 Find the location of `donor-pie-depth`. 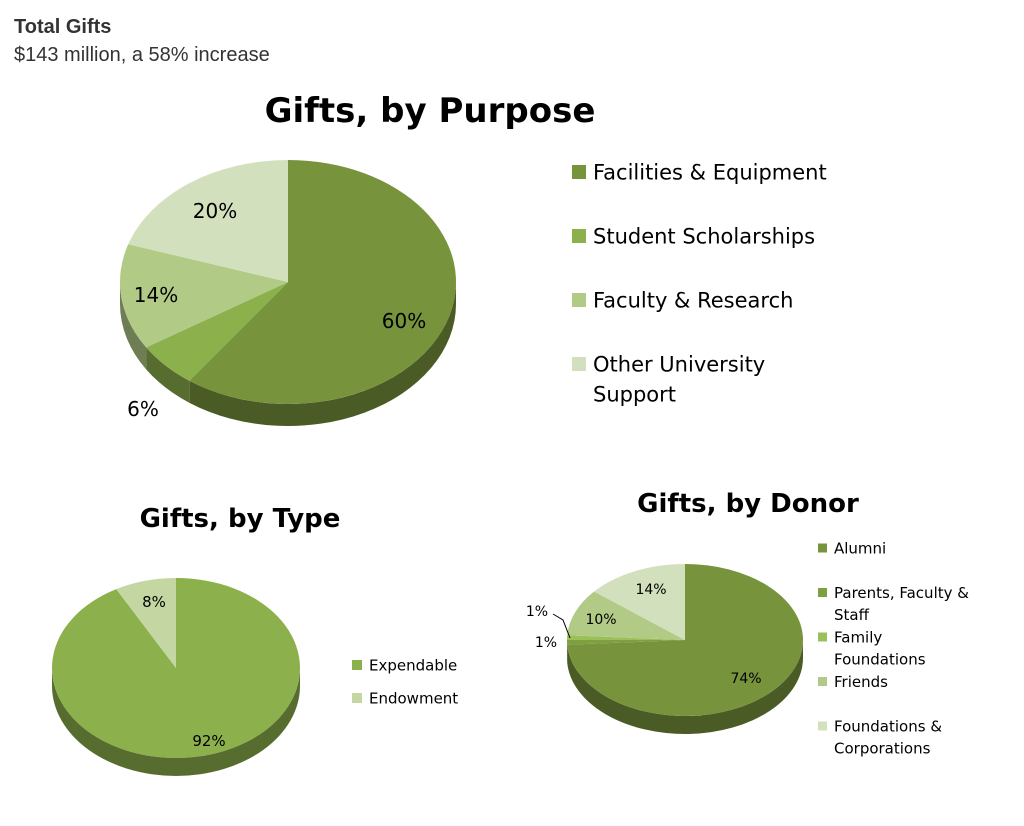

donor-pie-depth is located at coordinates (685, 687).